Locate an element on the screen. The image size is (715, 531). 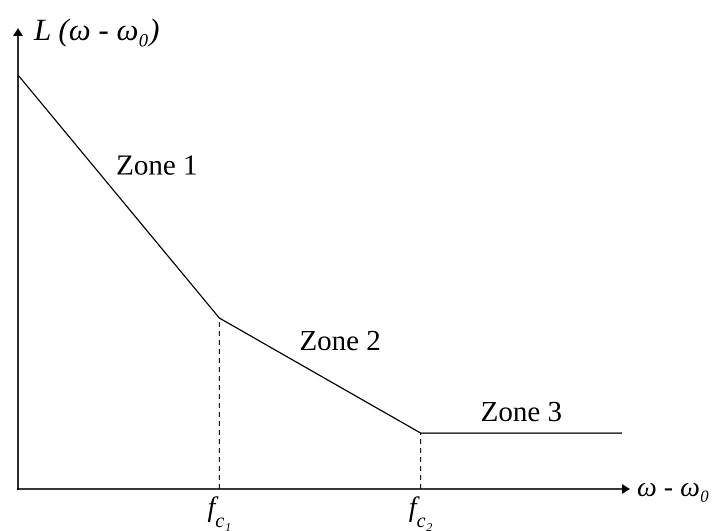
x-tick-label: f$_{c₂}$ is located at coordinates (420, 511).